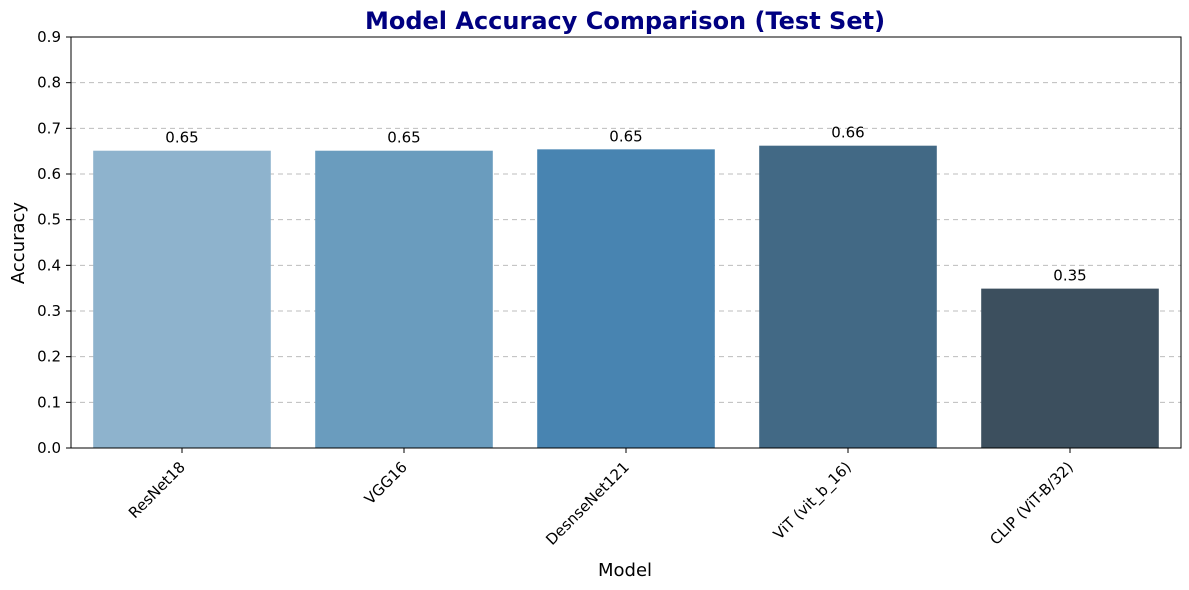 The width and height of the screenshot is (1189, 590). What do you see at coordinates (49, 311) in the screenshot?
I see `y-tick-label: 0.3` at bounding box center [49, 311].